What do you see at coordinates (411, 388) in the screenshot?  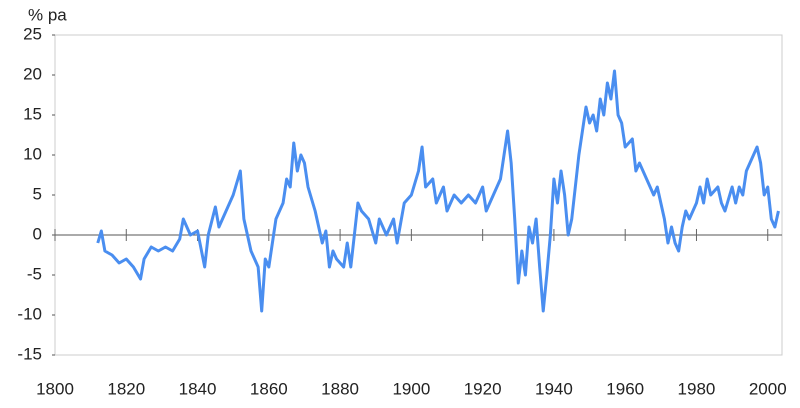 I see `x-tick-label: 1900` at bounding box center [411, 388].